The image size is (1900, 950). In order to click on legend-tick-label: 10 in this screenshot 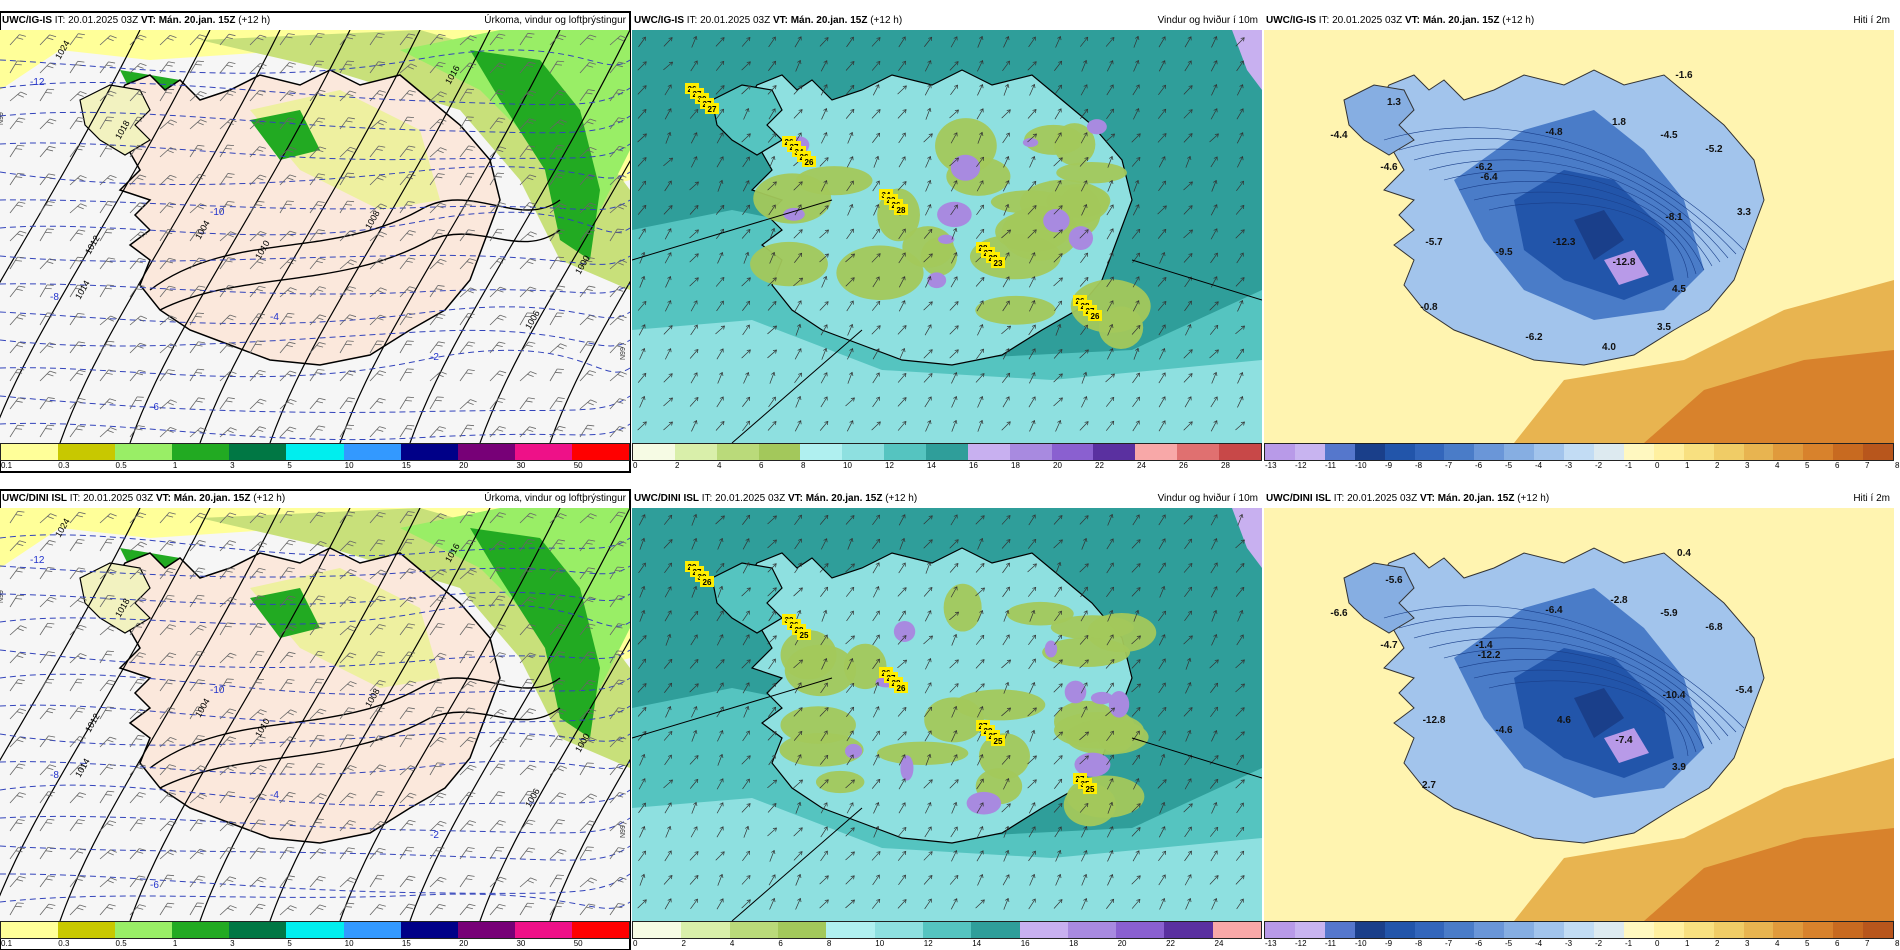, I will do `click(349, 465)`.